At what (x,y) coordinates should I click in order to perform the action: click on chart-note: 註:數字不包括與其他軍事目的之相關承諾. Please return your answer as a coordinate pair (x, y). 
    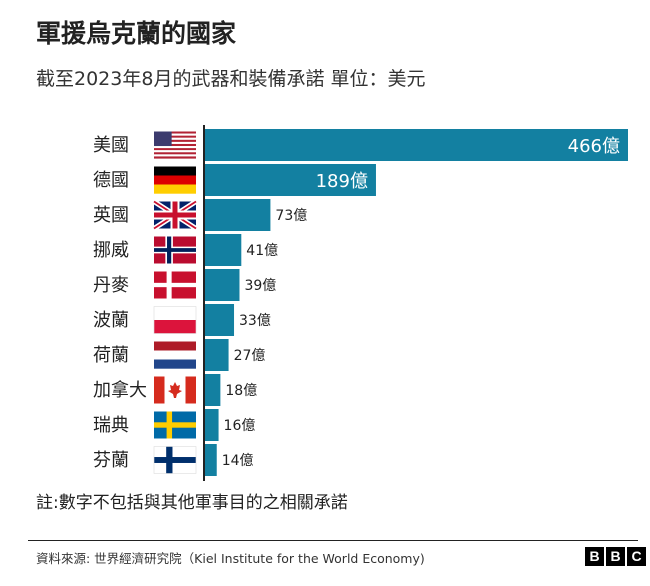
    Looking at the image, I should click on (192, 503).